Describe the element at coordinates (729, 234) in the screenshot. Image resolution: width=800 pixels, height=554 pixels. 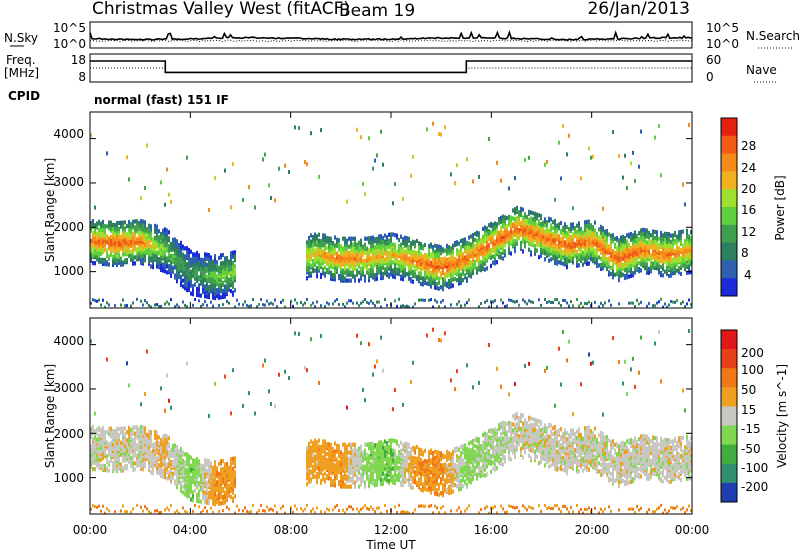
I see `power-colorbar-swatch` at that location.